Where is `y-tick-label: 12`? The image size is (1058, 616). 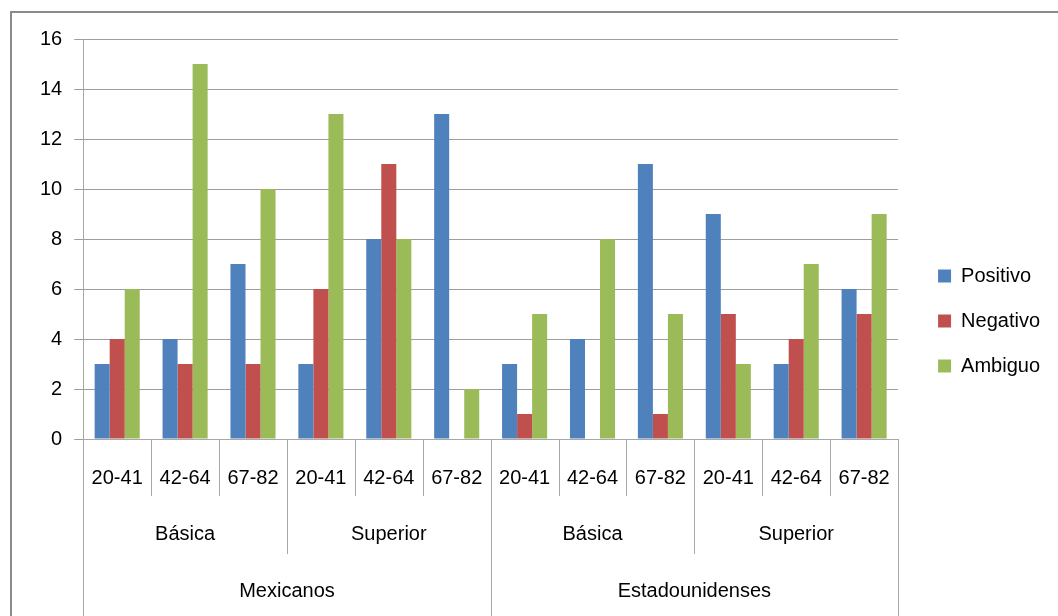
y-tick-label: 12 is located at coordinates (51, 137).